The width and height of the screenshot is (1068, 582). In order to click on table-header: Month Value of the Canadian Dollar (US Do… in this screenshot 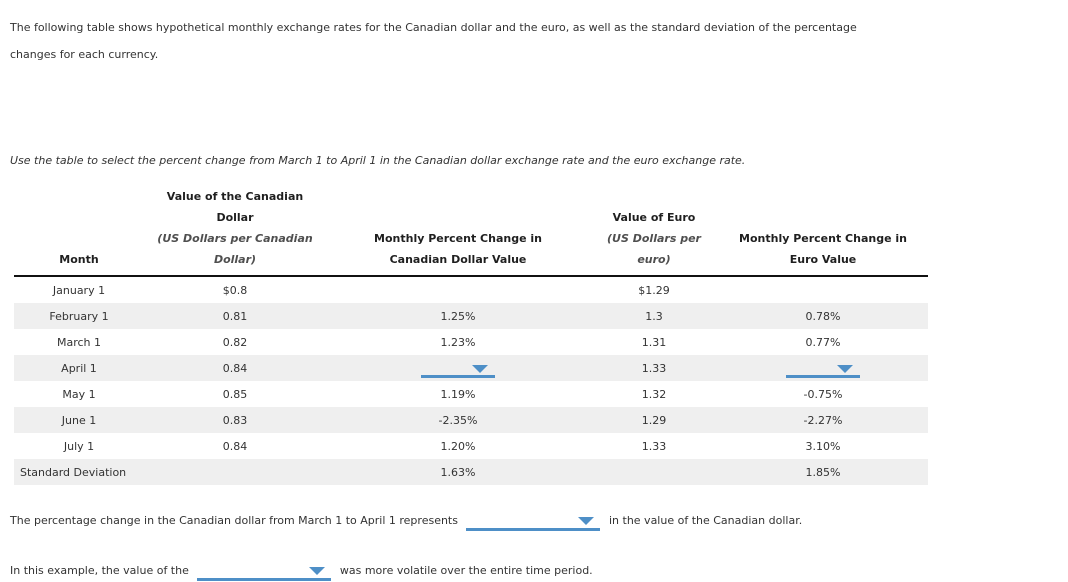, I will do `click(471, 231)`.